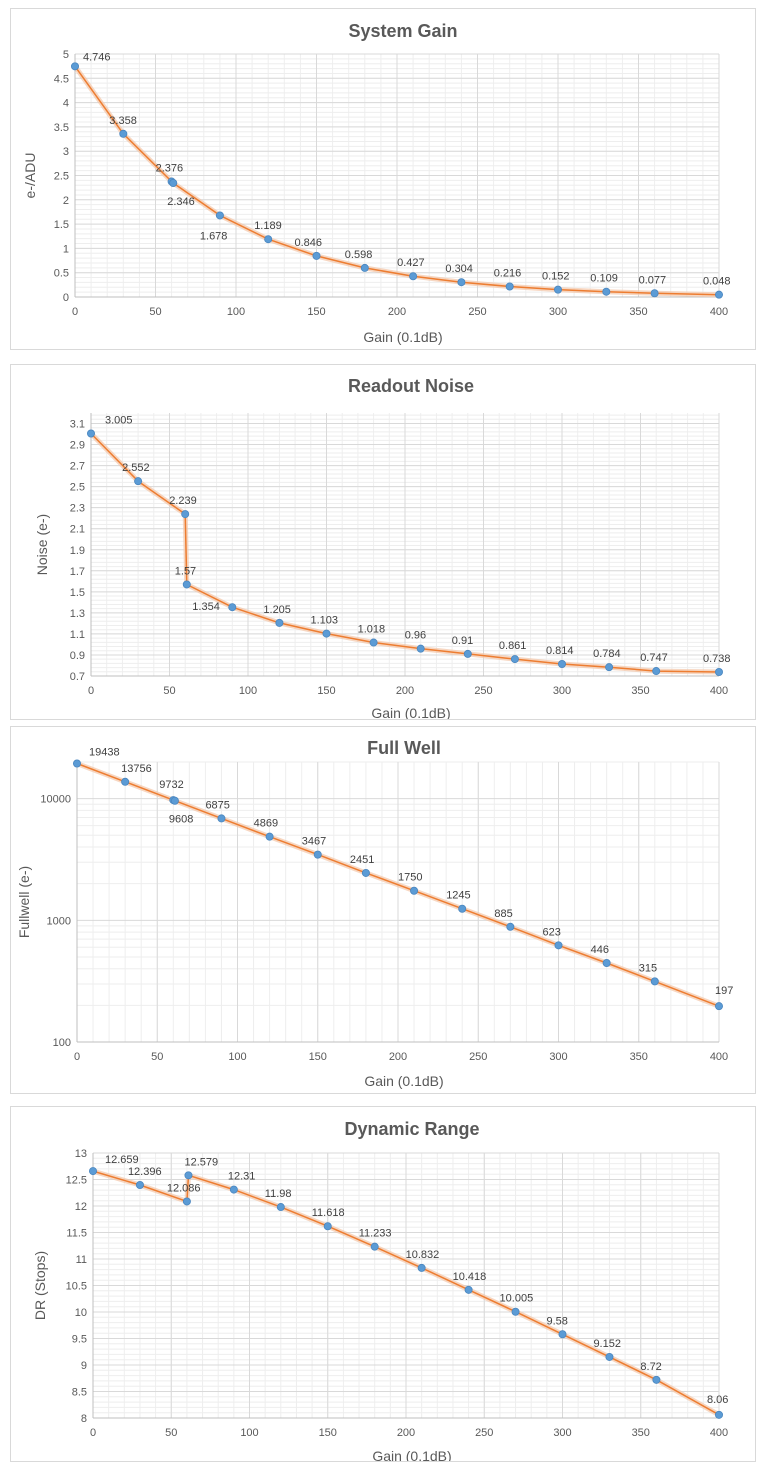  I want to click on y-tick-label: 9.5, so click(79, 1340).